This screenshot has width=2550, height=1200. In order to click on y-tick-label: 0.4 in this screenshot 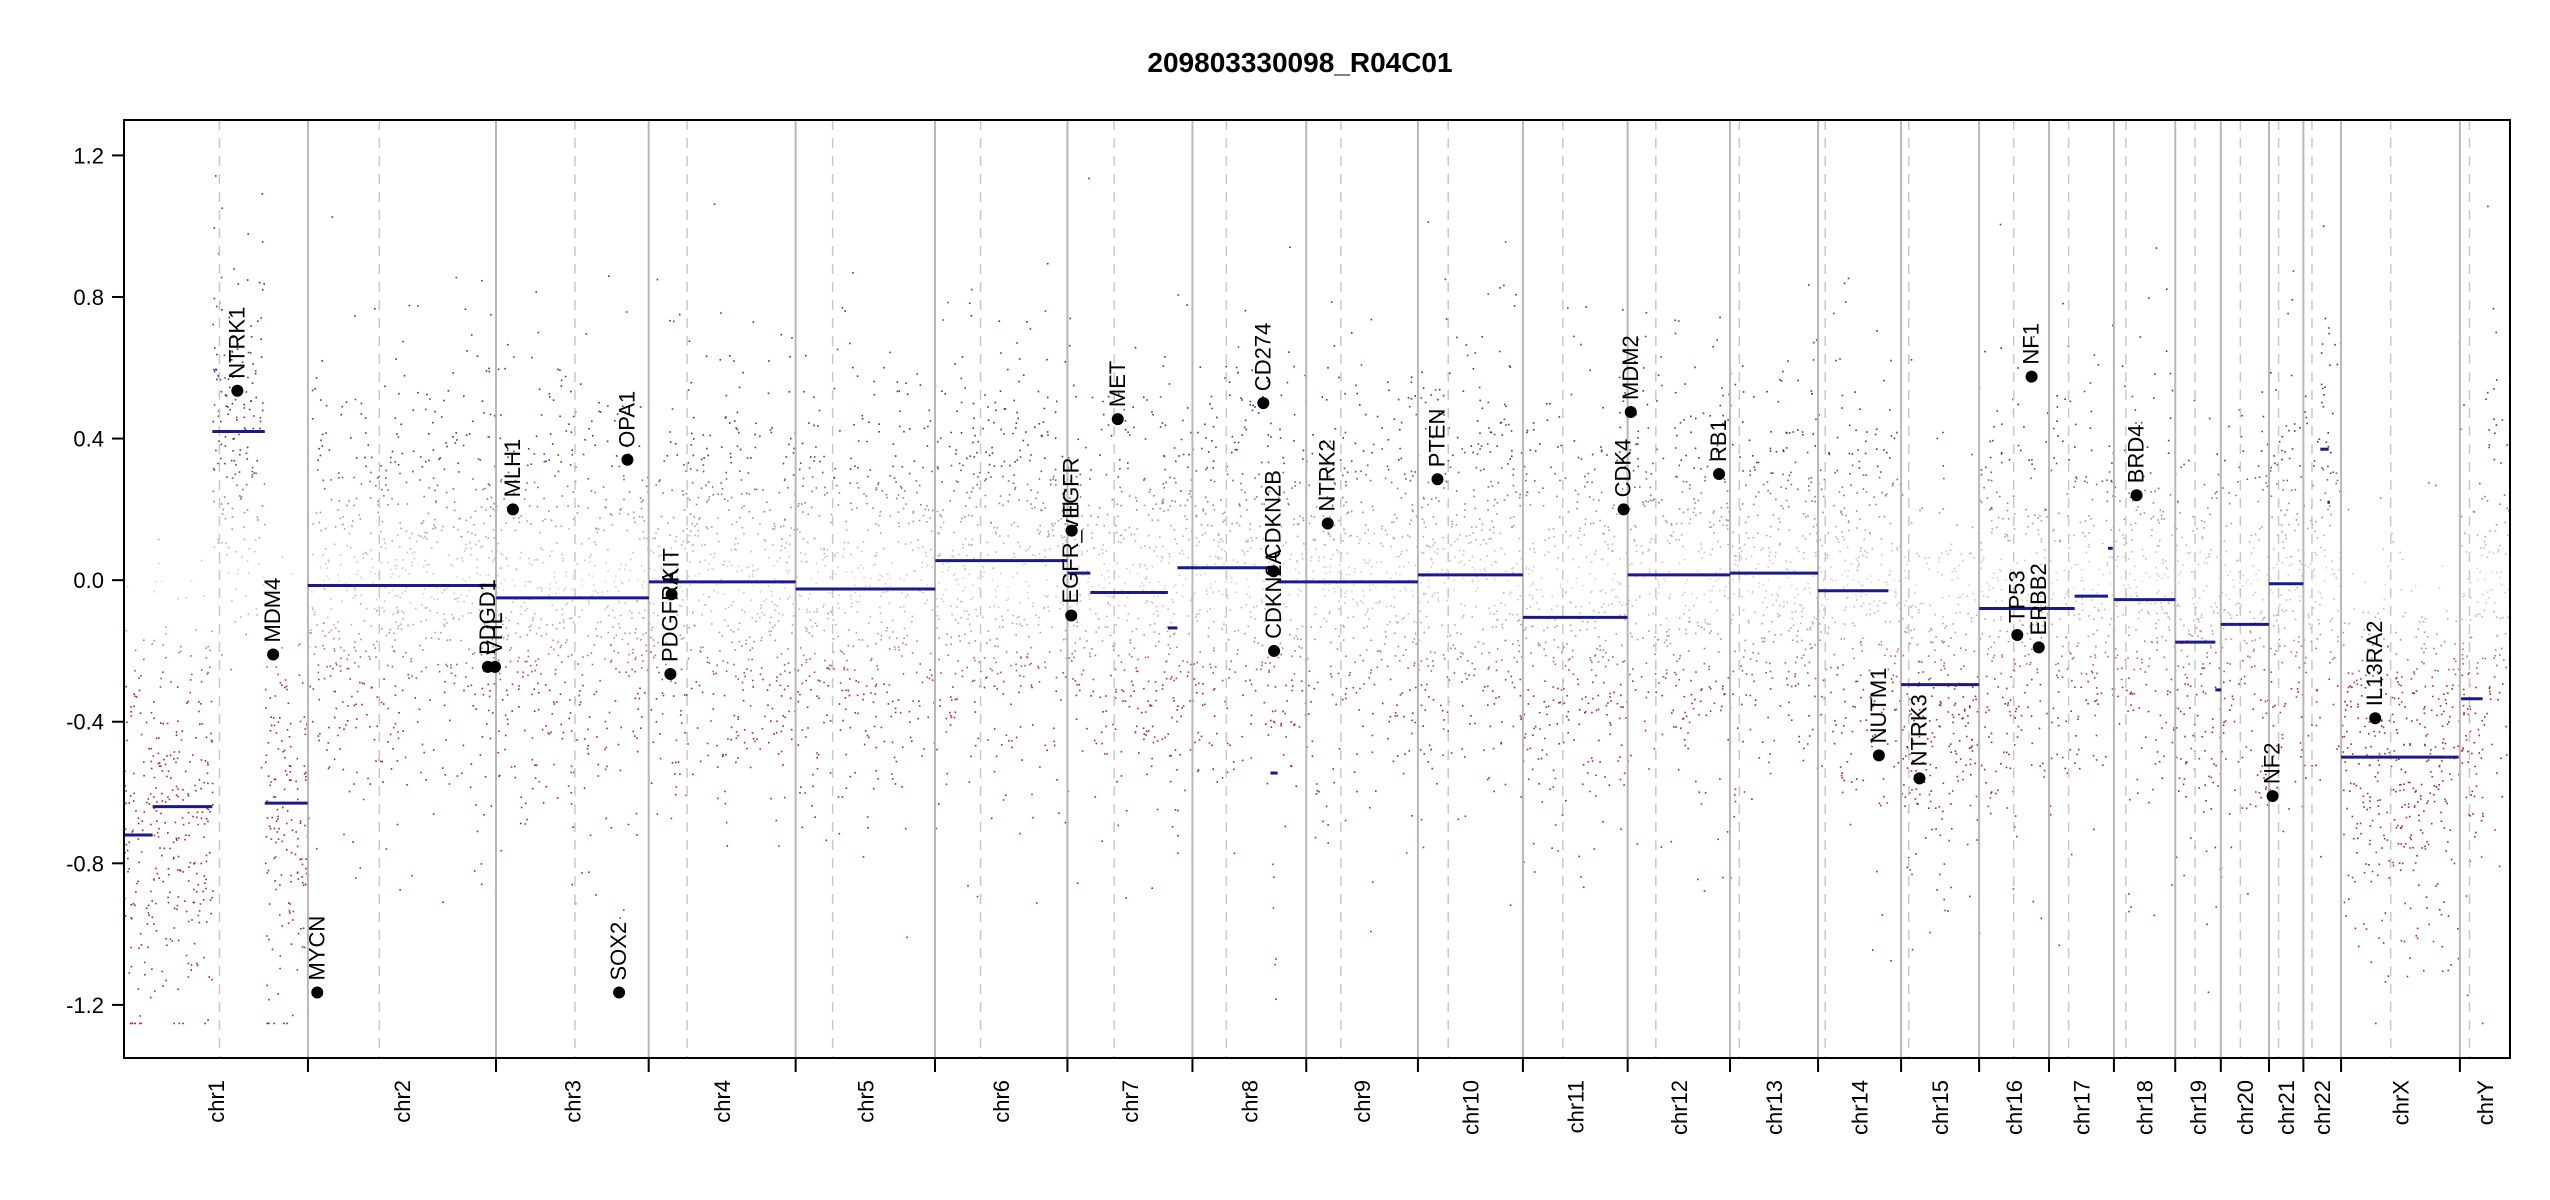, I will do `click(88, 439)`.